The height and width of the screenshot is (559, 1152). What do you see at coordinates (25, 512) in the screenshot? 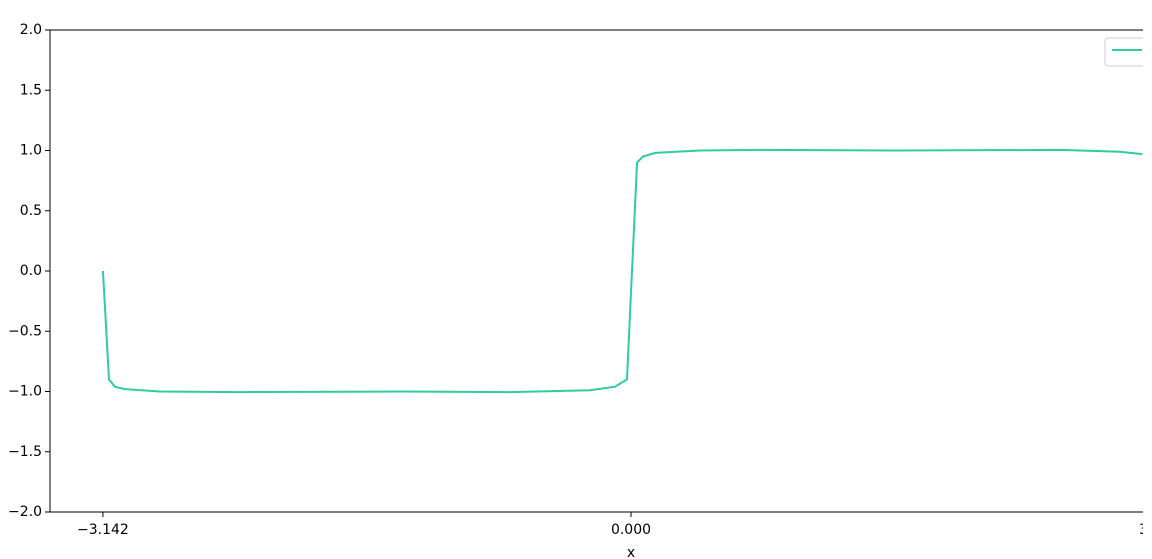
I see `y-tick-label: −2.0` at bounding box center [25, 512].